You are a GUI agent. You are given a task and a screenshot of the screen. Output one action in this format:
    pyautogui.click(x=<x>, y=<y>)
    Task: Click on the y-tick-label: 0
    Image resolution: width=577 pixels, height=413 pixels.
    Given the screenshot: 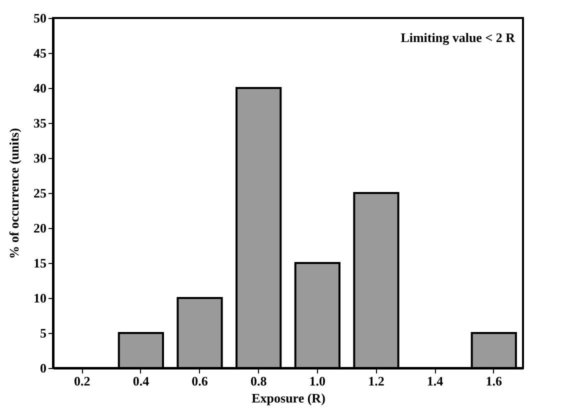 What is the action you would take?
    pyautogui.click(x=43, y=368)
    